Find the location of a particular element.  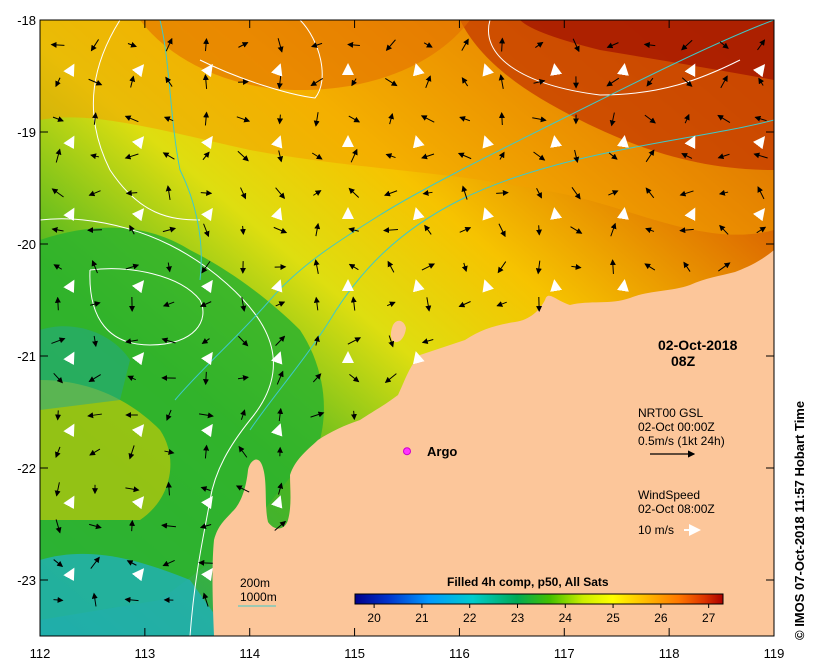

date-label: 02-Oct-2018 08Z is located at coordinates (698, 353).